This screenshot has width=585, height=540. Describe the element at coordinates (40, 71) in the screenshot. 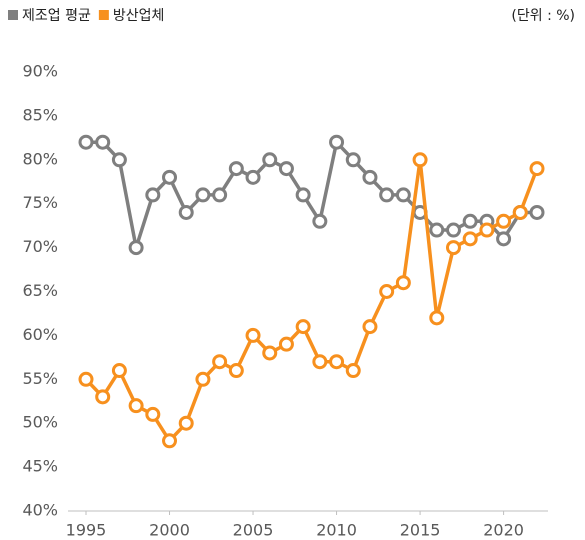

I see `y-tick-label: 90%` at that location.